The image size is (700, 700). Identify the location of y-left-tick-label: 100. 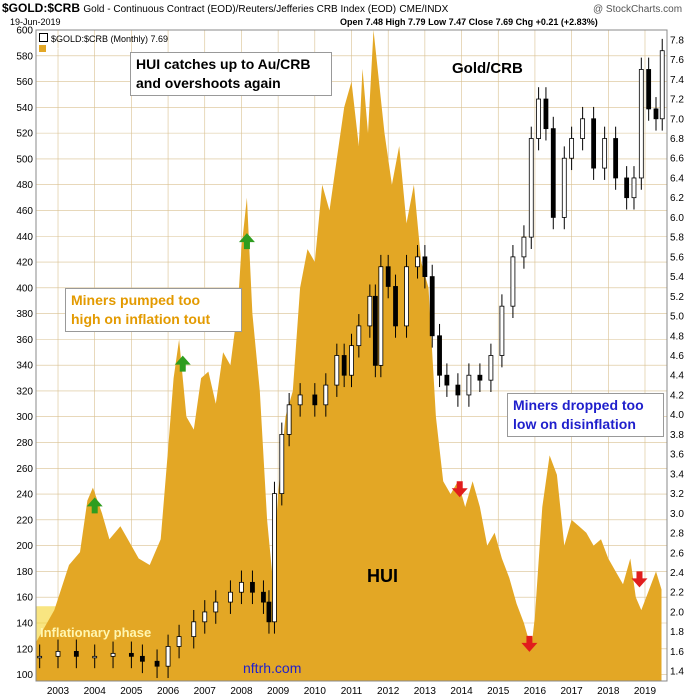
(24, 675).